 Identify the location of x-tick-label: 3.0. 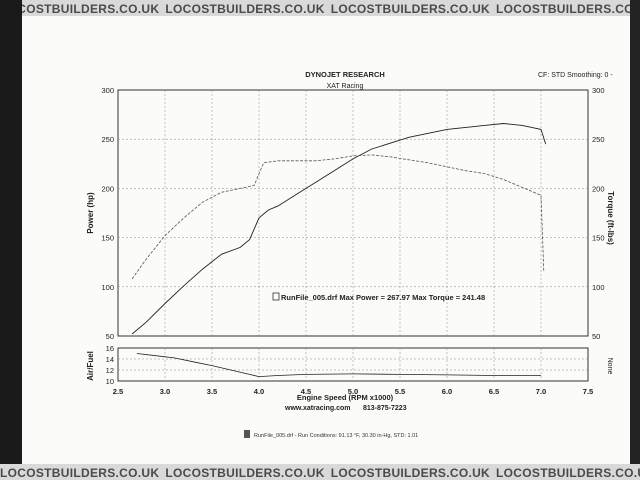
(165, 391).